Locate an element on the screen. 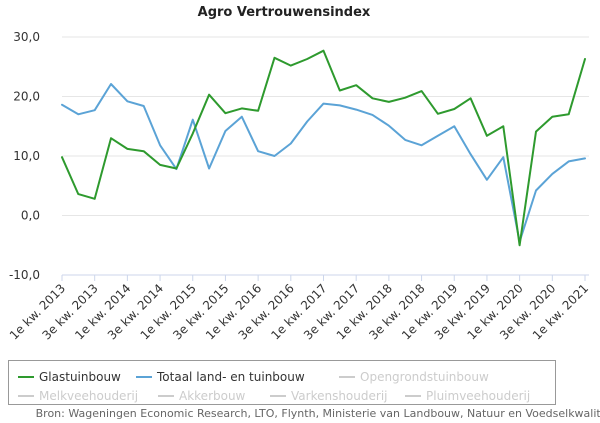 This screenshot has height=423, width=600. legend-label: Pluimveehouderij is located at coordinates (478, 396).